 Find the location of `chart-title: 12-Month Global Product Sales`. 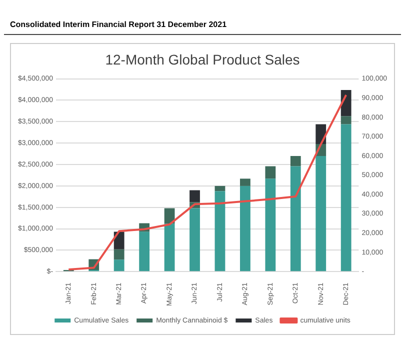

chart-title: 12-Month Global Product Sales is located at coordinates (202, 59).